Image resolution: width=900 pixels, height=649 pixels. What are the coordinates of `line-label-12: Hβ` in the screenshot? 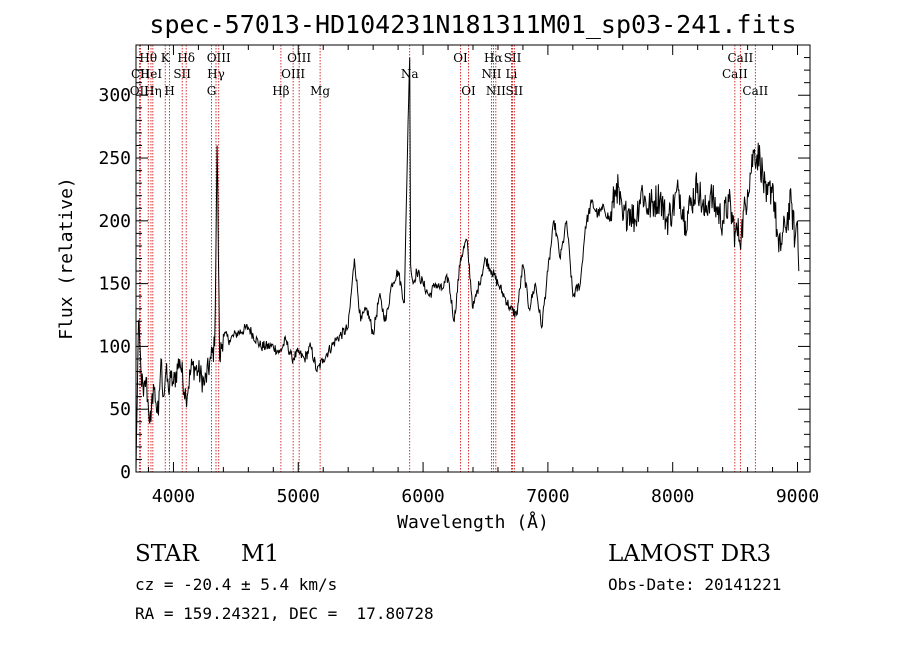 It's located at (280, 91).